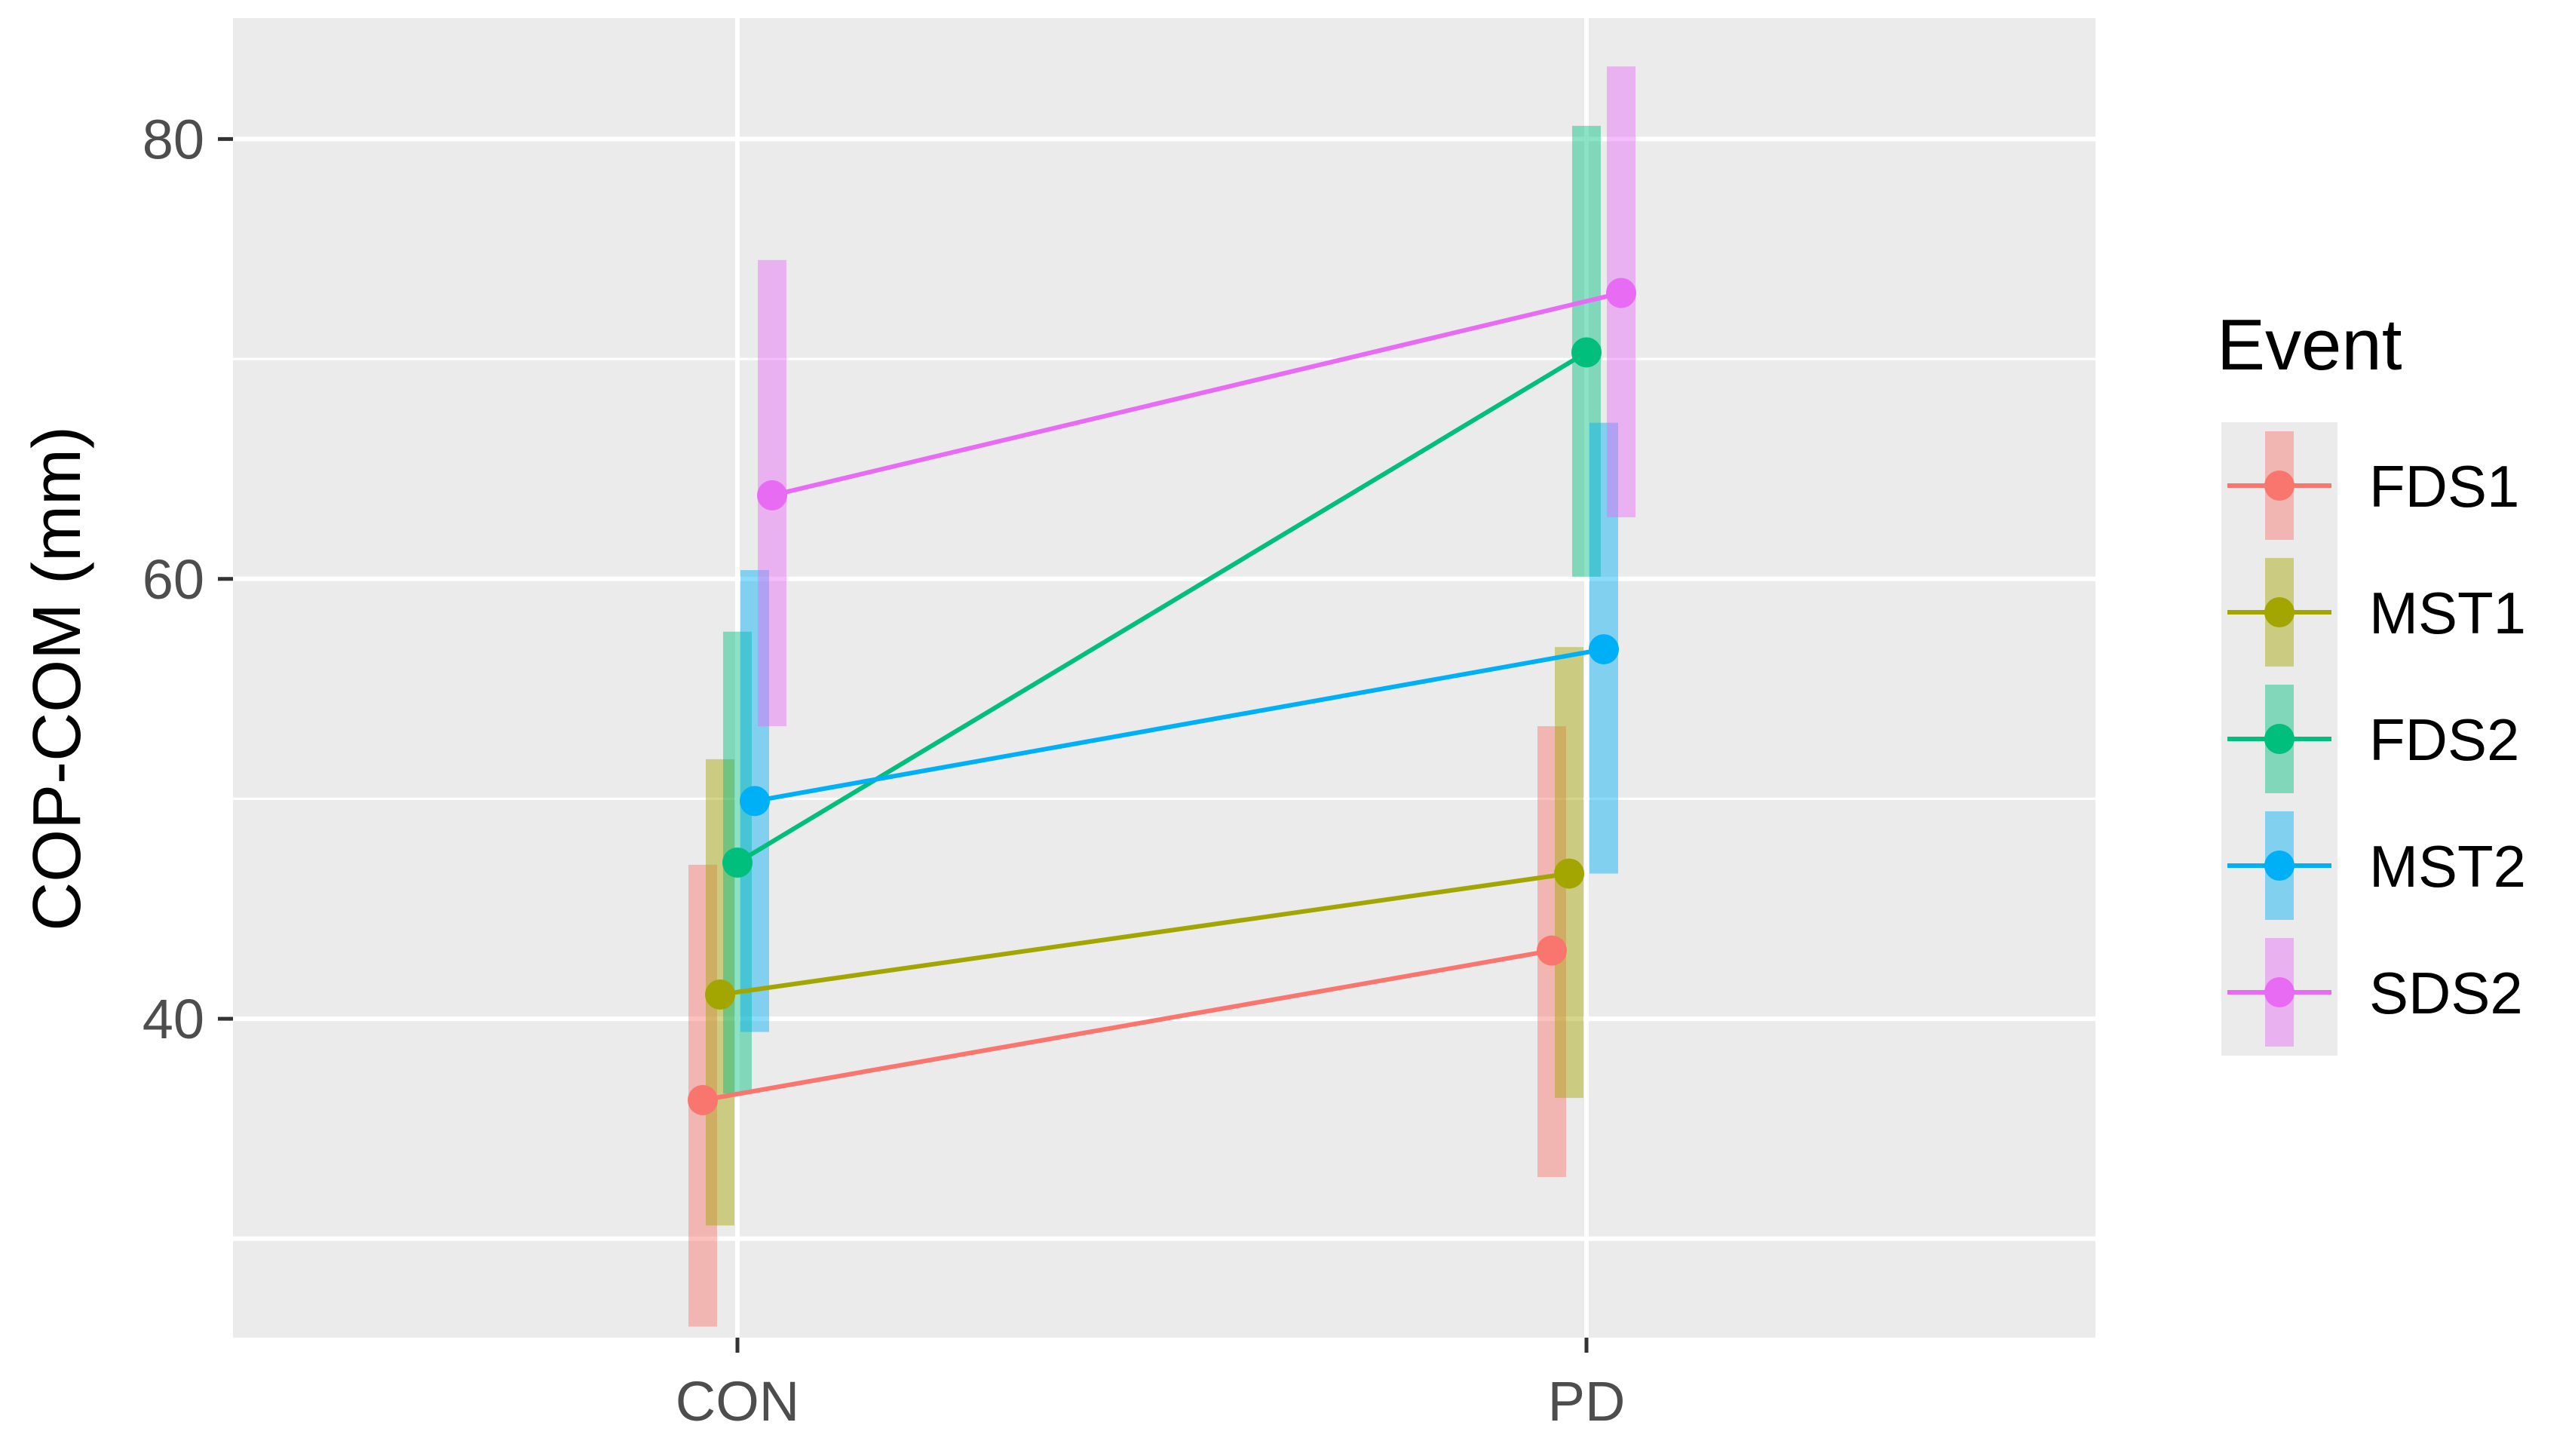 The width and height of the screenshot is (2575, 1456). I want to click on legend-label-mst2: MST2, so click(2447, 866).